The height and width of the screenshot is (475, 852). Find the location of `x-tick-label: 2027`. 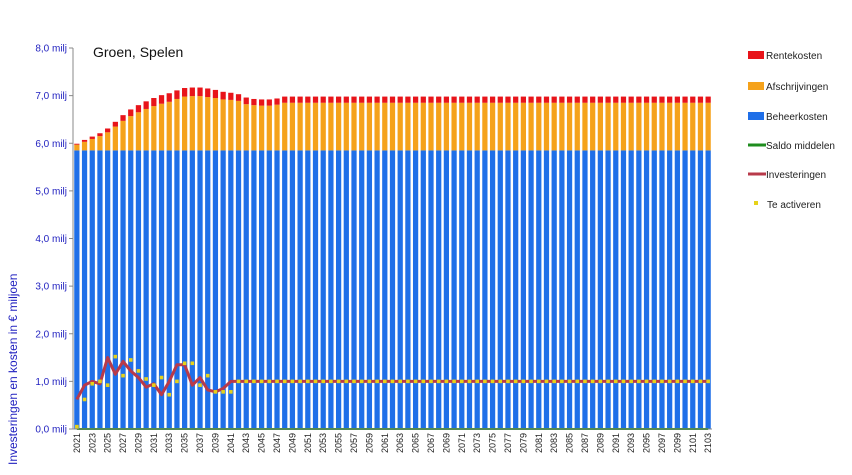

x-tick-label: 2027 is located at coordinates (123, 443).